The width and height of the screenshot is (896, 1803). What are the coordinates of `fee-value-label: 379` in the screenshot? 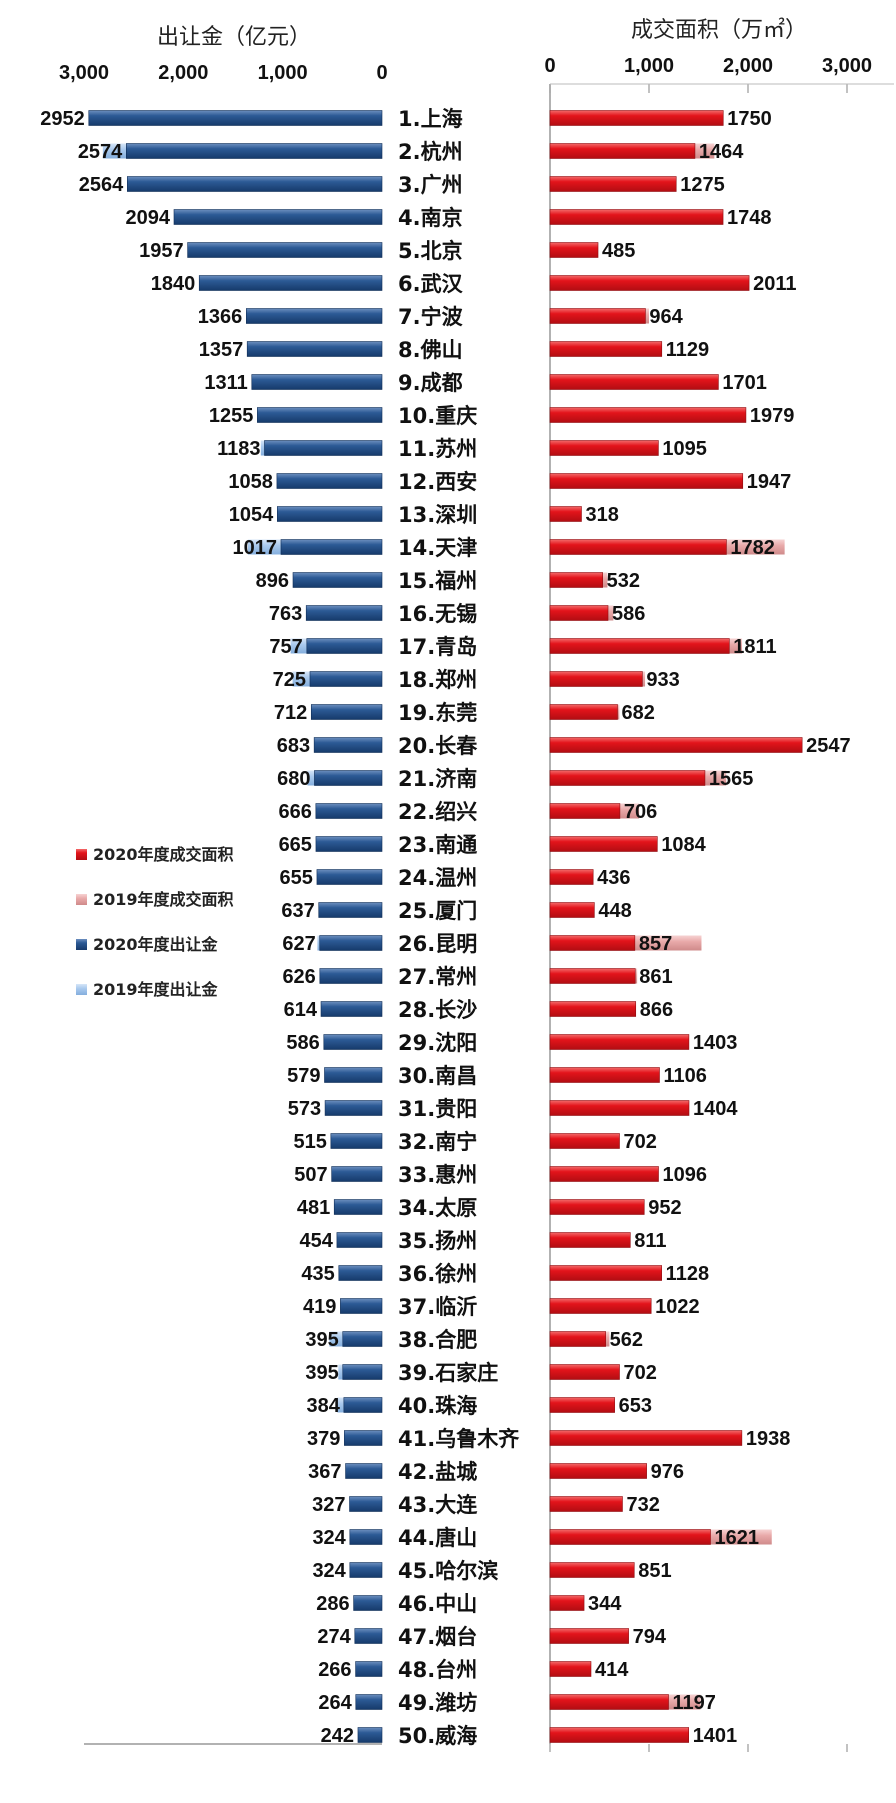 It's located at (323, 1439).